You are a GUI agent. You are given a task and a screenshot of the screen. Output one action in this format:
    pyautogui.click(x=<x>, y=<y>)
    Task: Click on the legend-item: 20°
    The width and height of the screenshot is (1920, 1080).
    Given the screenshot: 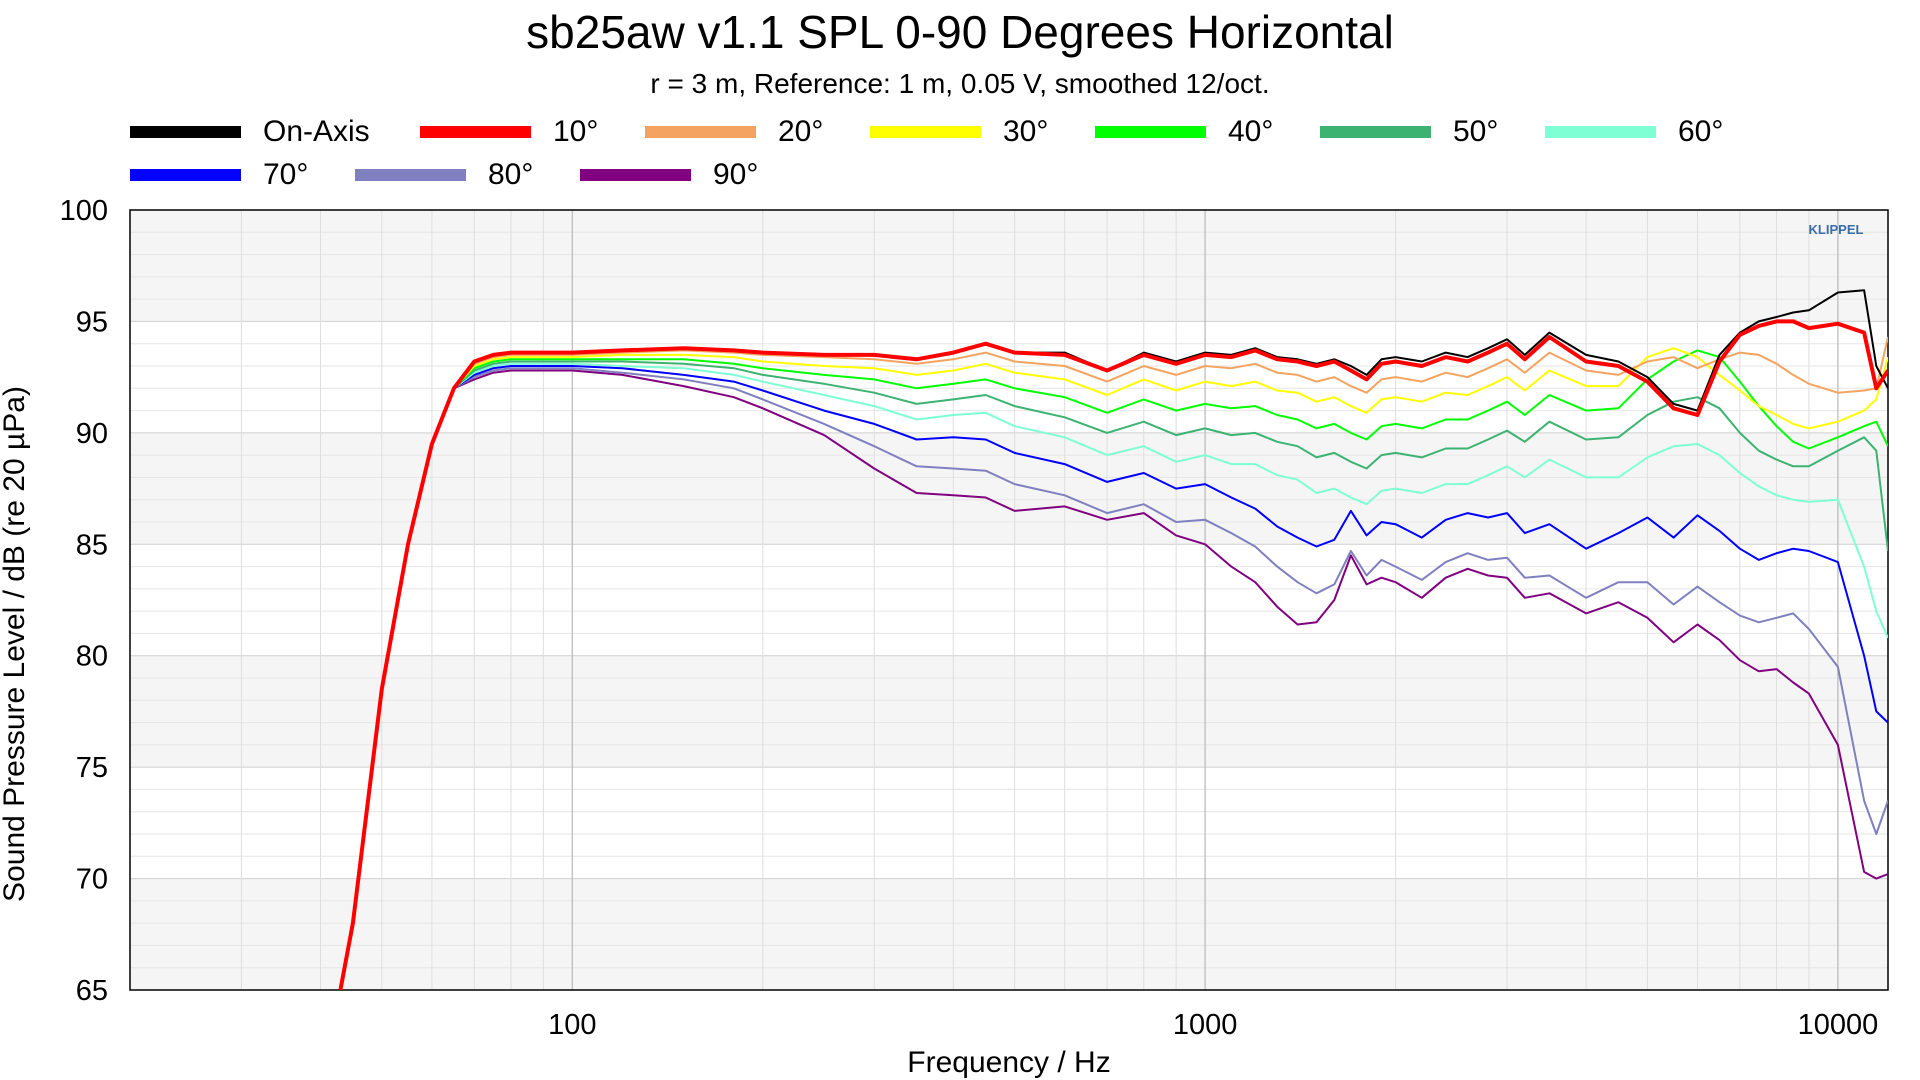 What is the action you would take?
    pyautogui.click(x=734, y=132)
    